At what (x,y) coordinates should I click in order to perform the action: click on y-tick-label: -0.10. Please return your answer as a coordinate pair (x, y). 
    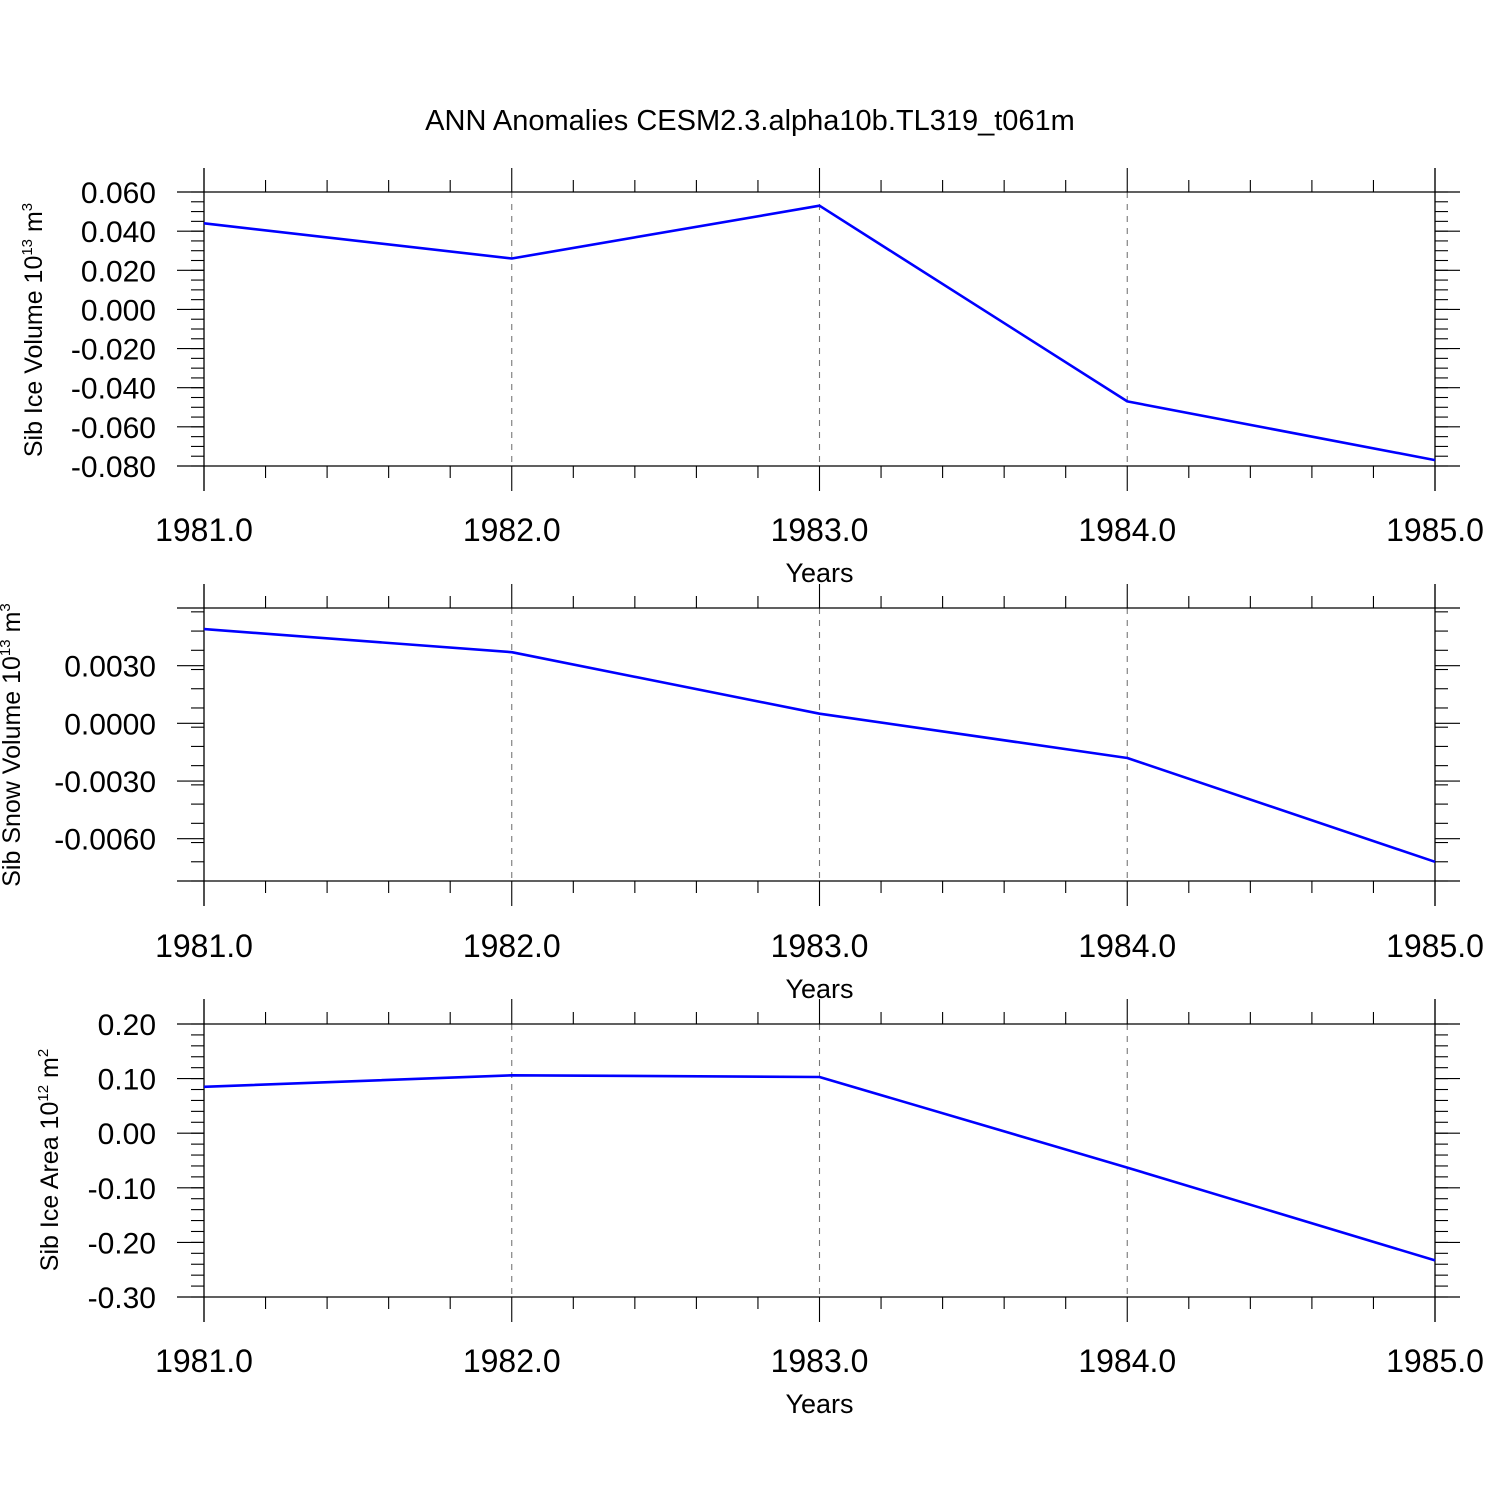
    Looking at the image, I should click on (122, 1189).